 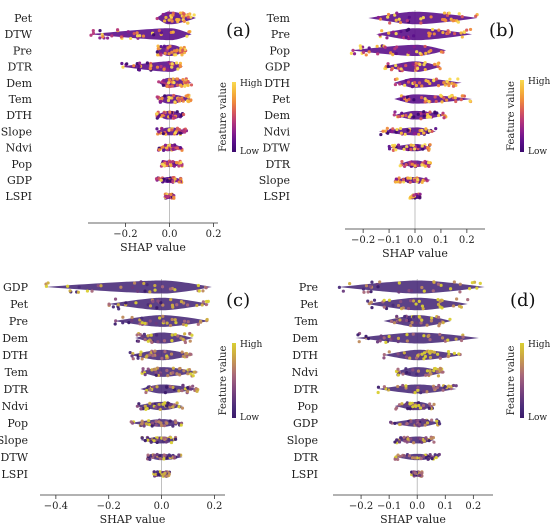 What do you see at coordinates (361, 506) in the screenshot?
I see `x-tick-label: −0.2` at bounding box center [361, 506].